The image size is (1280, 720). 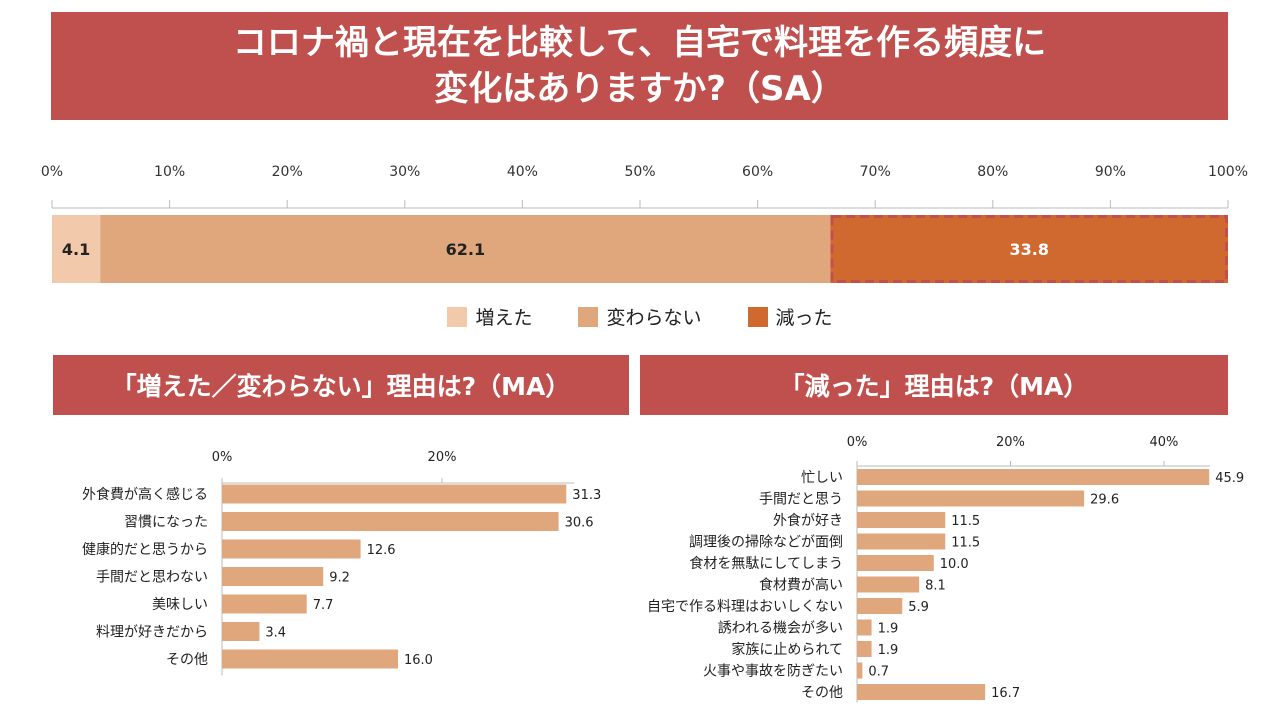 What do you see at coordinates (166, 522) in the screenshot?
I see `left-chart-category-label: 習慣になった` at bounding box center [166, 522].